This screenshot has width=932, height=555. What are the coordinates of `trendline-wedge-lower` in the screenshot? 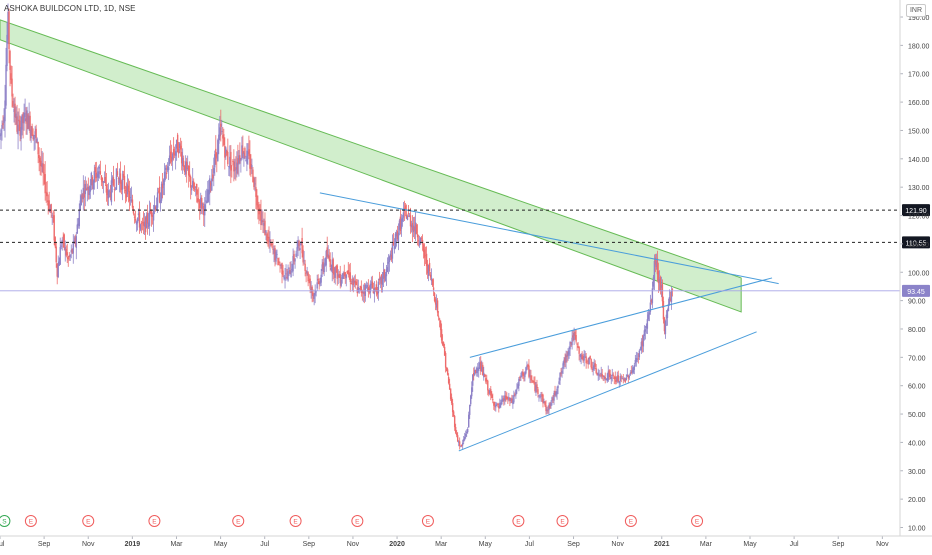 It's located at (607, 391).